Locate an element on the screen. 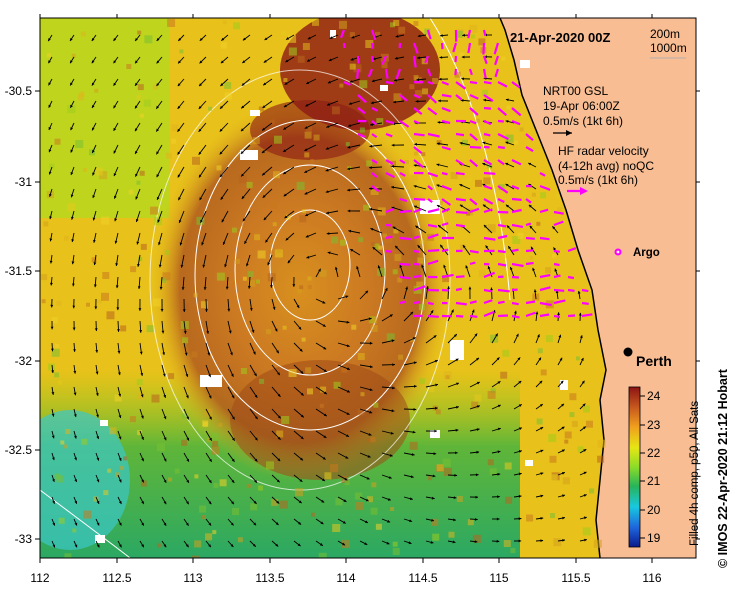 This screenshot has width=739, height=592. map-title: 21-Apr-2020 00Z is located at coordinates (560, 37).